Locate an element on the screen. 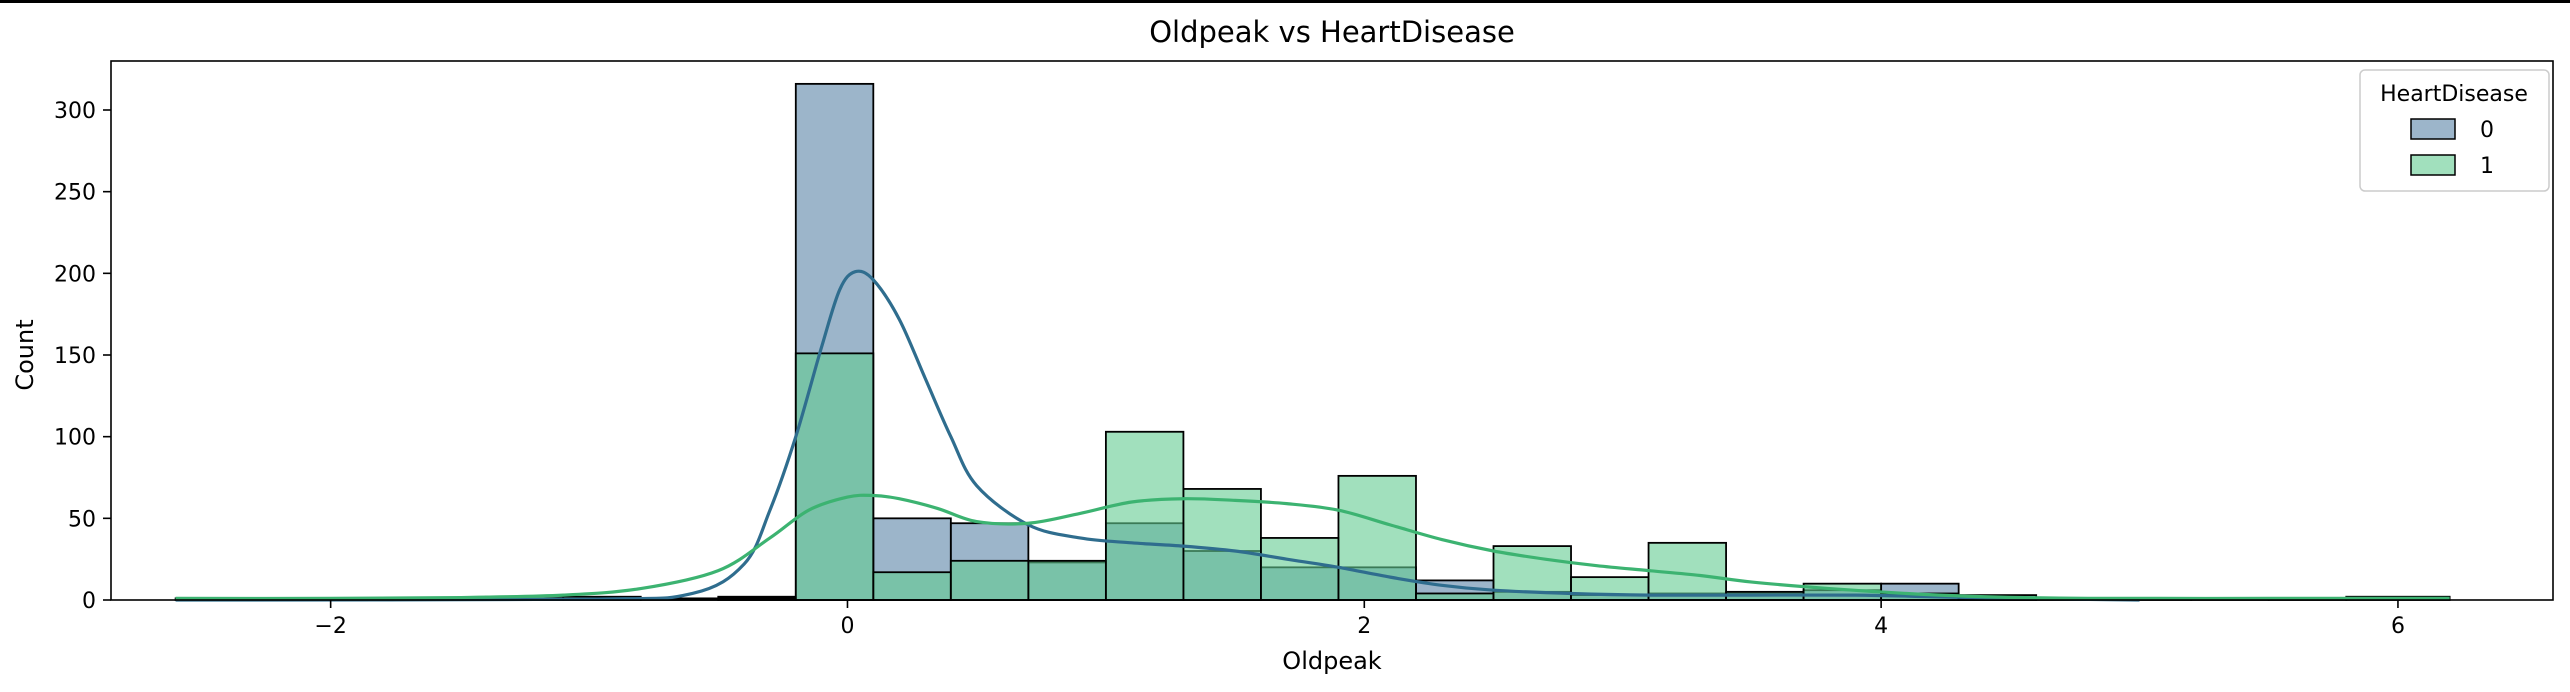 This screenshot has width=2570, height=692. y-tick-label: 200 is located at coordinates (75, 274).